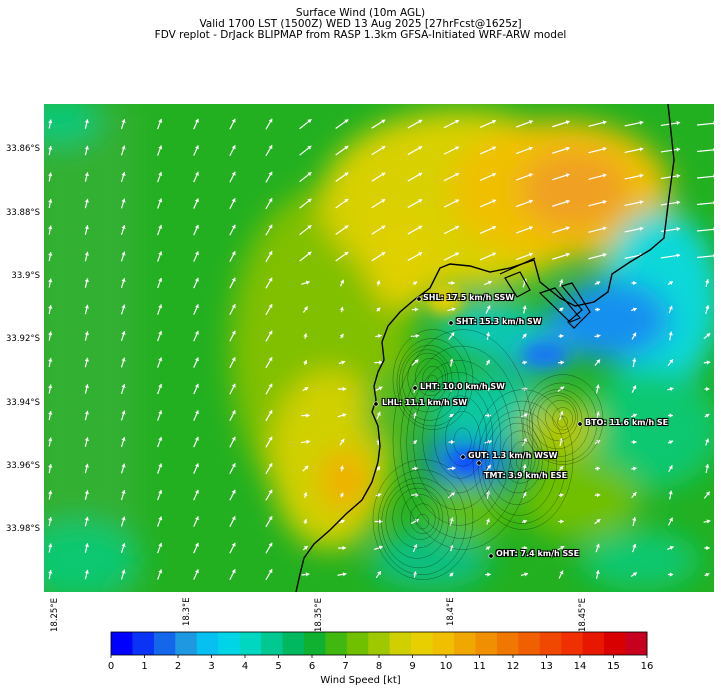 The image size is (721, 692). I want to click on station-label-oht: OHT: 7.4 km/h SSE, so click(538, 553).